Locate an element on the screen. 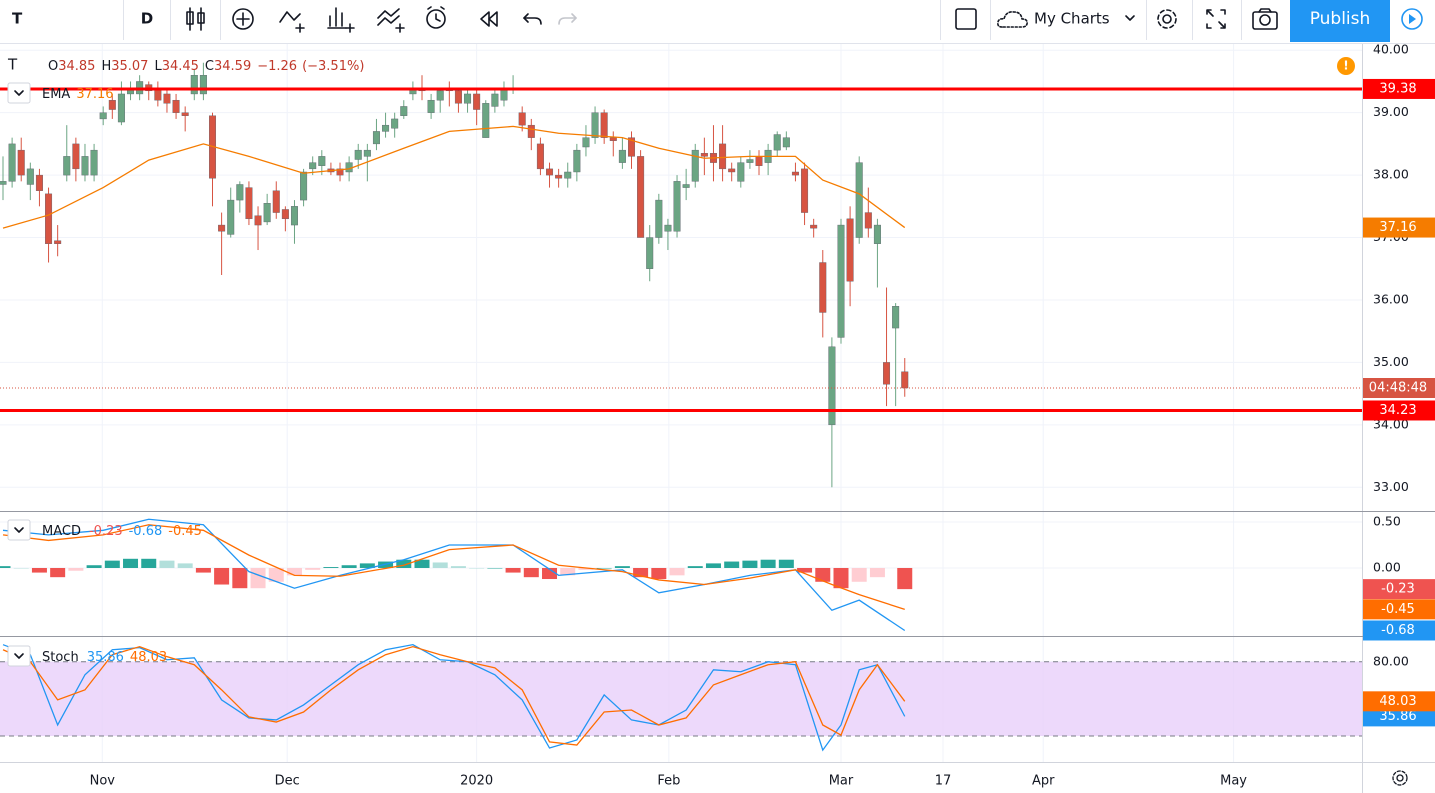 The height and width of the screenshot is (793, 1435). change-value: −1.26 is located at coordinates (277, 66).